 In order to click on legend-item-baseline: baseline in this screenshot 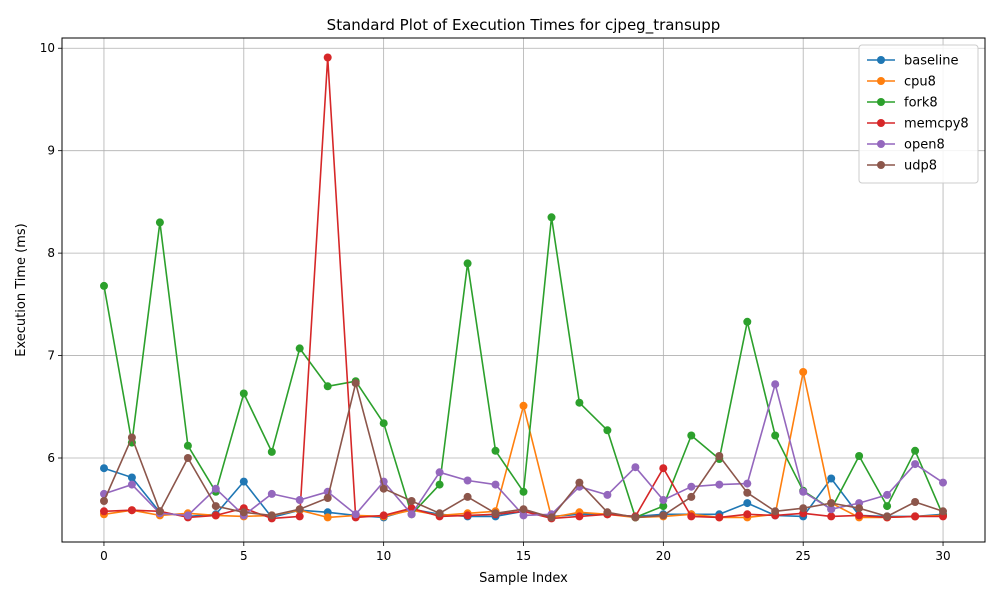, I will do `click(912, 61)`.